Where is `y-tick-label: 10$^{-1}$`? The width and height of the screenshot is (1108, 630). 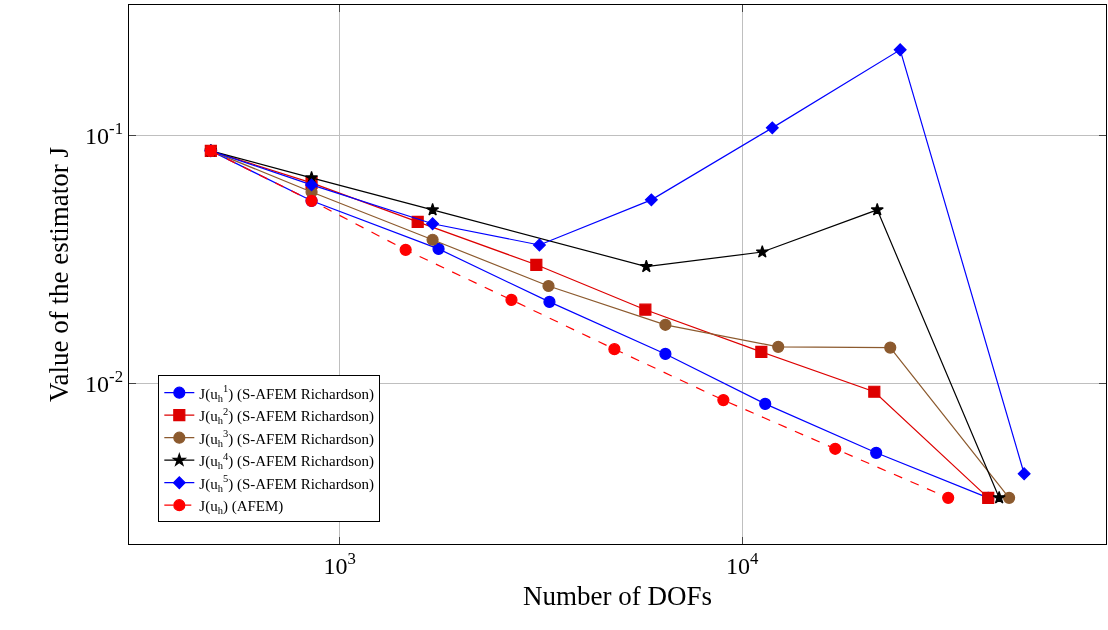 y-tick-label: 10$^{-1}$ is located at coordinates (104, 134).